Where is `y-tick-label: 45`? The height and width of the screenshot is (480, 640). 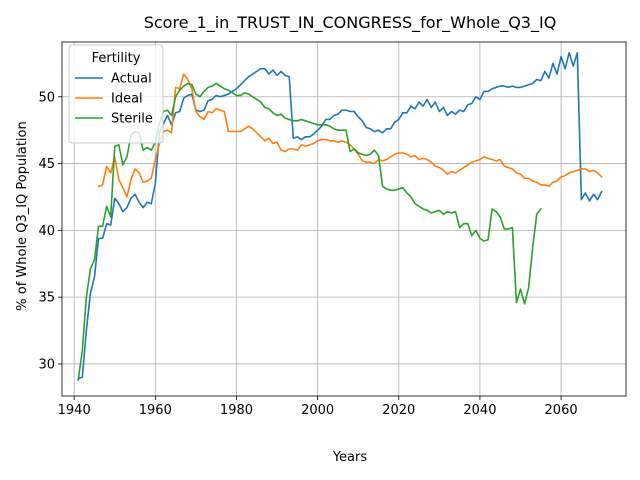
y-tick-label: 45 is located at coordinates (46, 164).